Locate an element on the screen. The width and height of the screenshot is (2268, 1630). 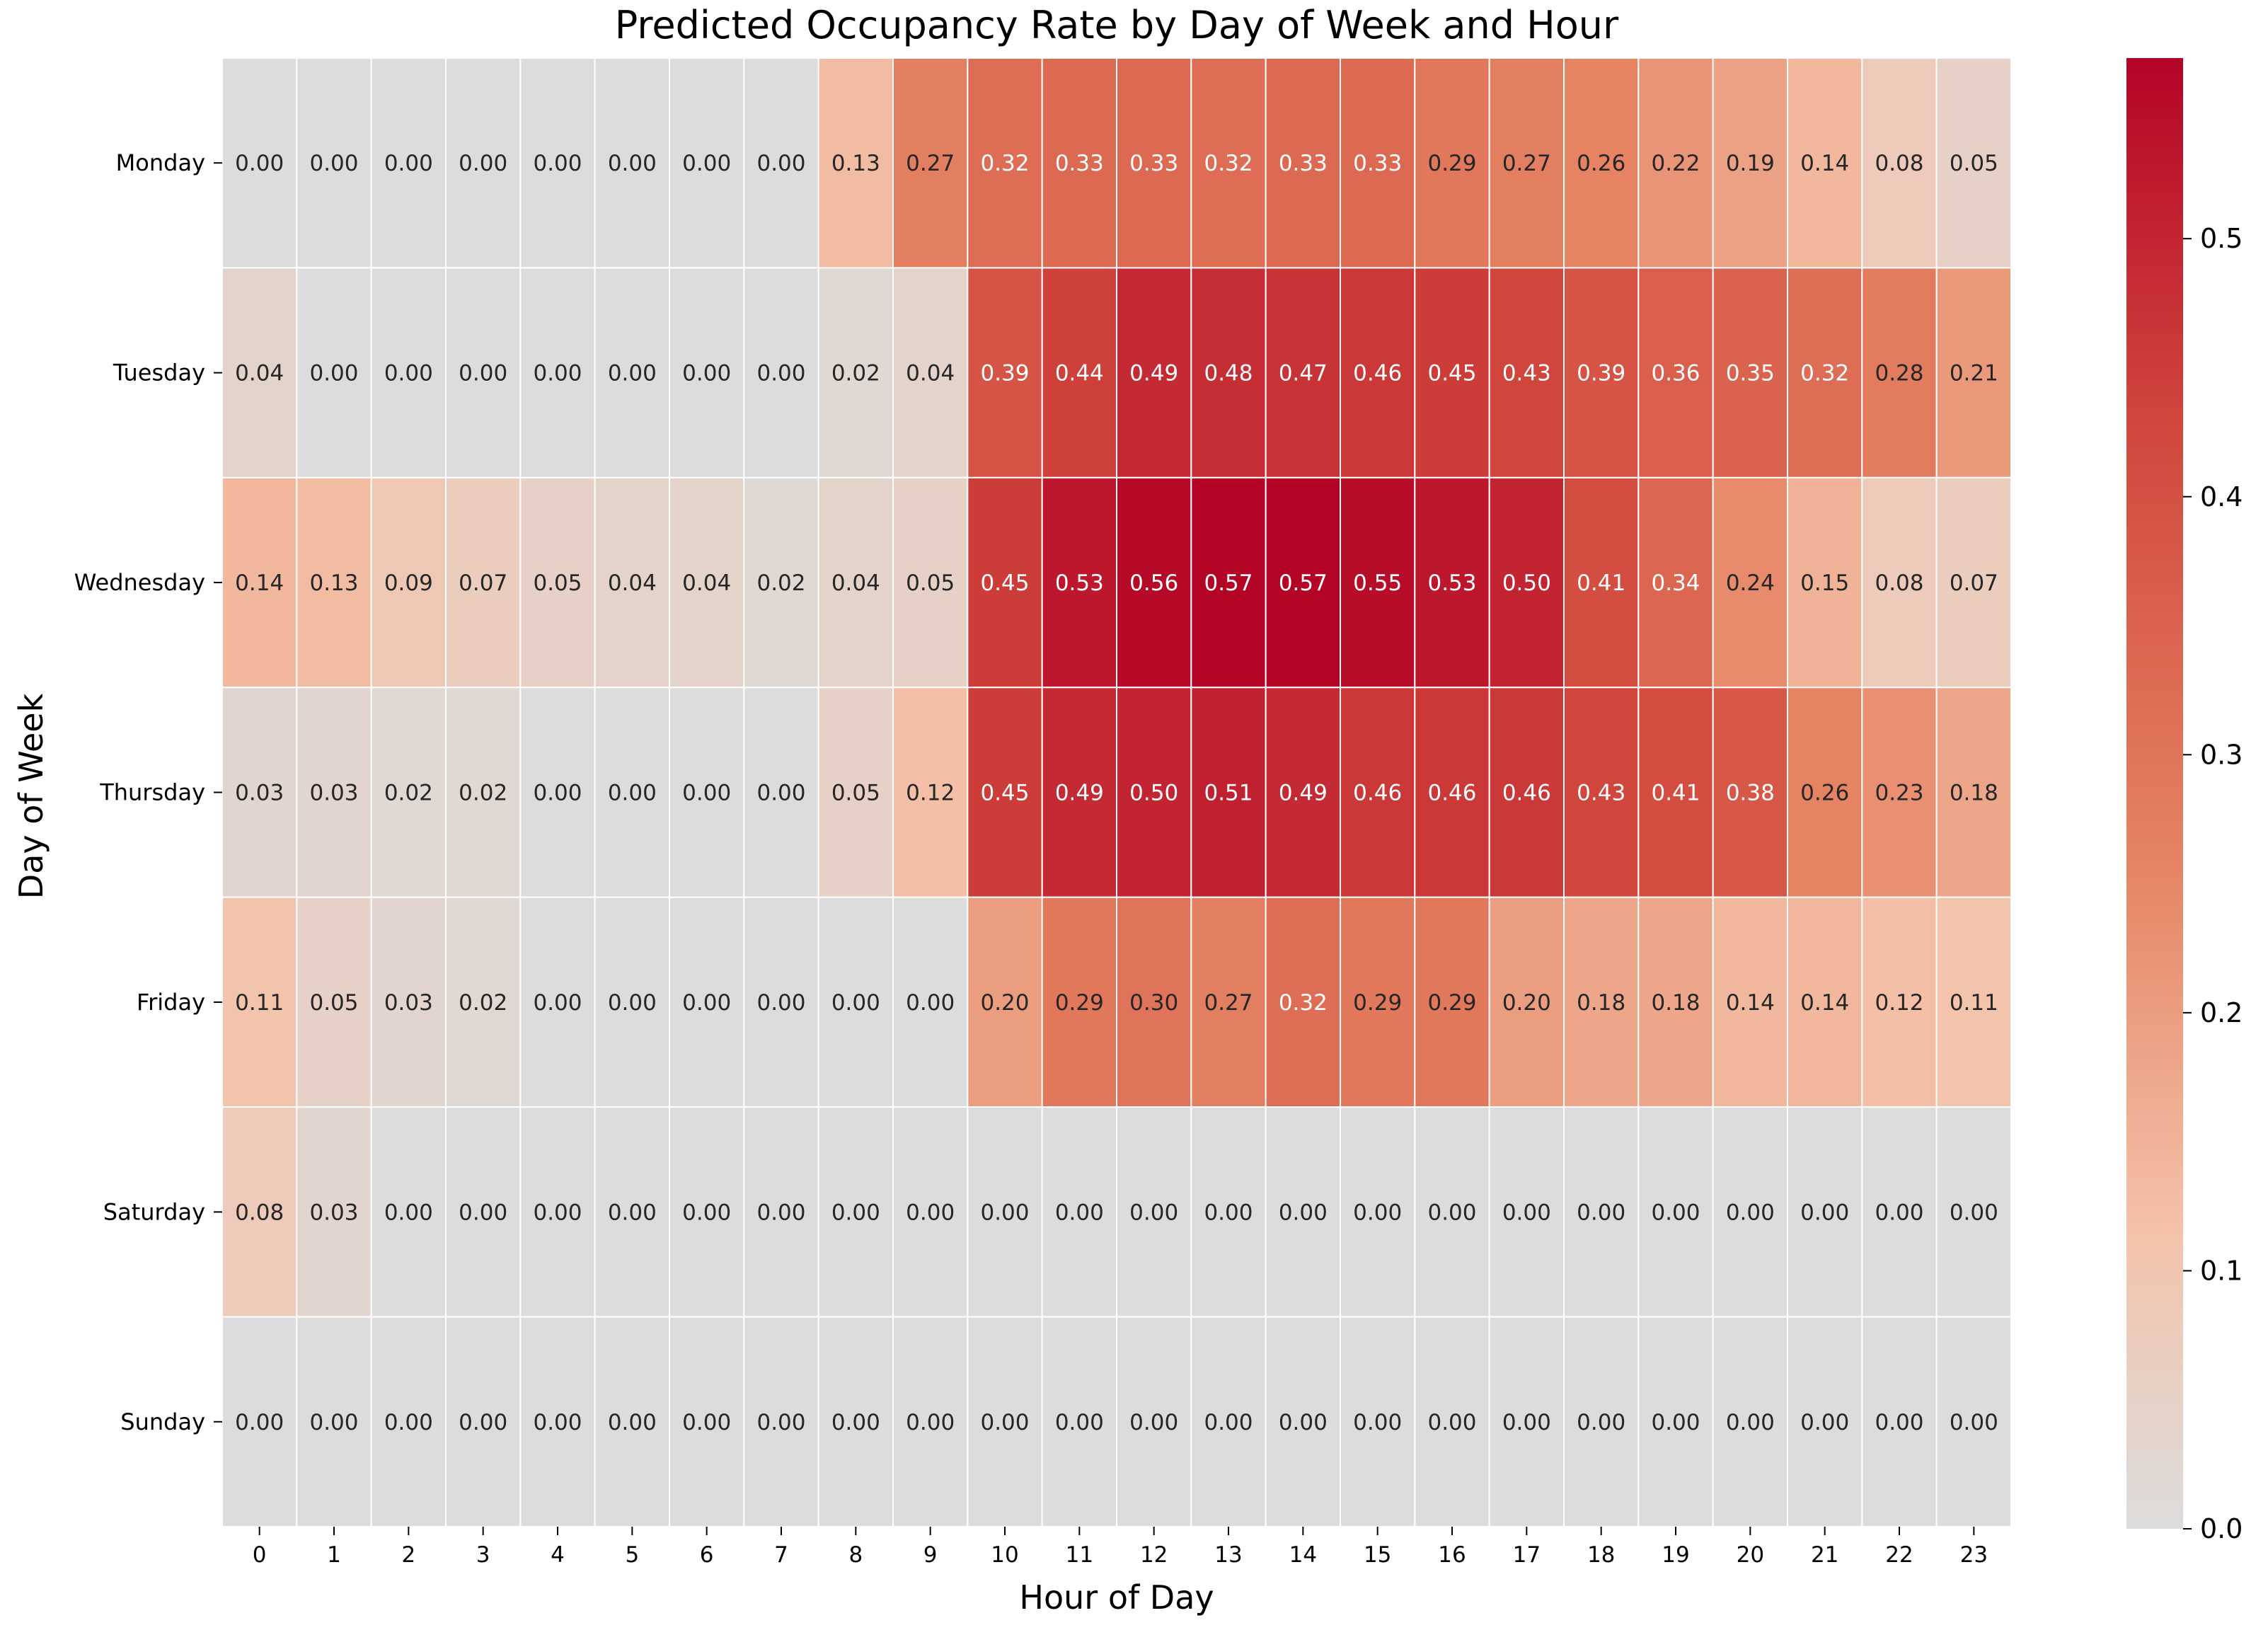
cell-label-friday-4: 0.00 is located at coordinates (557, 1003).